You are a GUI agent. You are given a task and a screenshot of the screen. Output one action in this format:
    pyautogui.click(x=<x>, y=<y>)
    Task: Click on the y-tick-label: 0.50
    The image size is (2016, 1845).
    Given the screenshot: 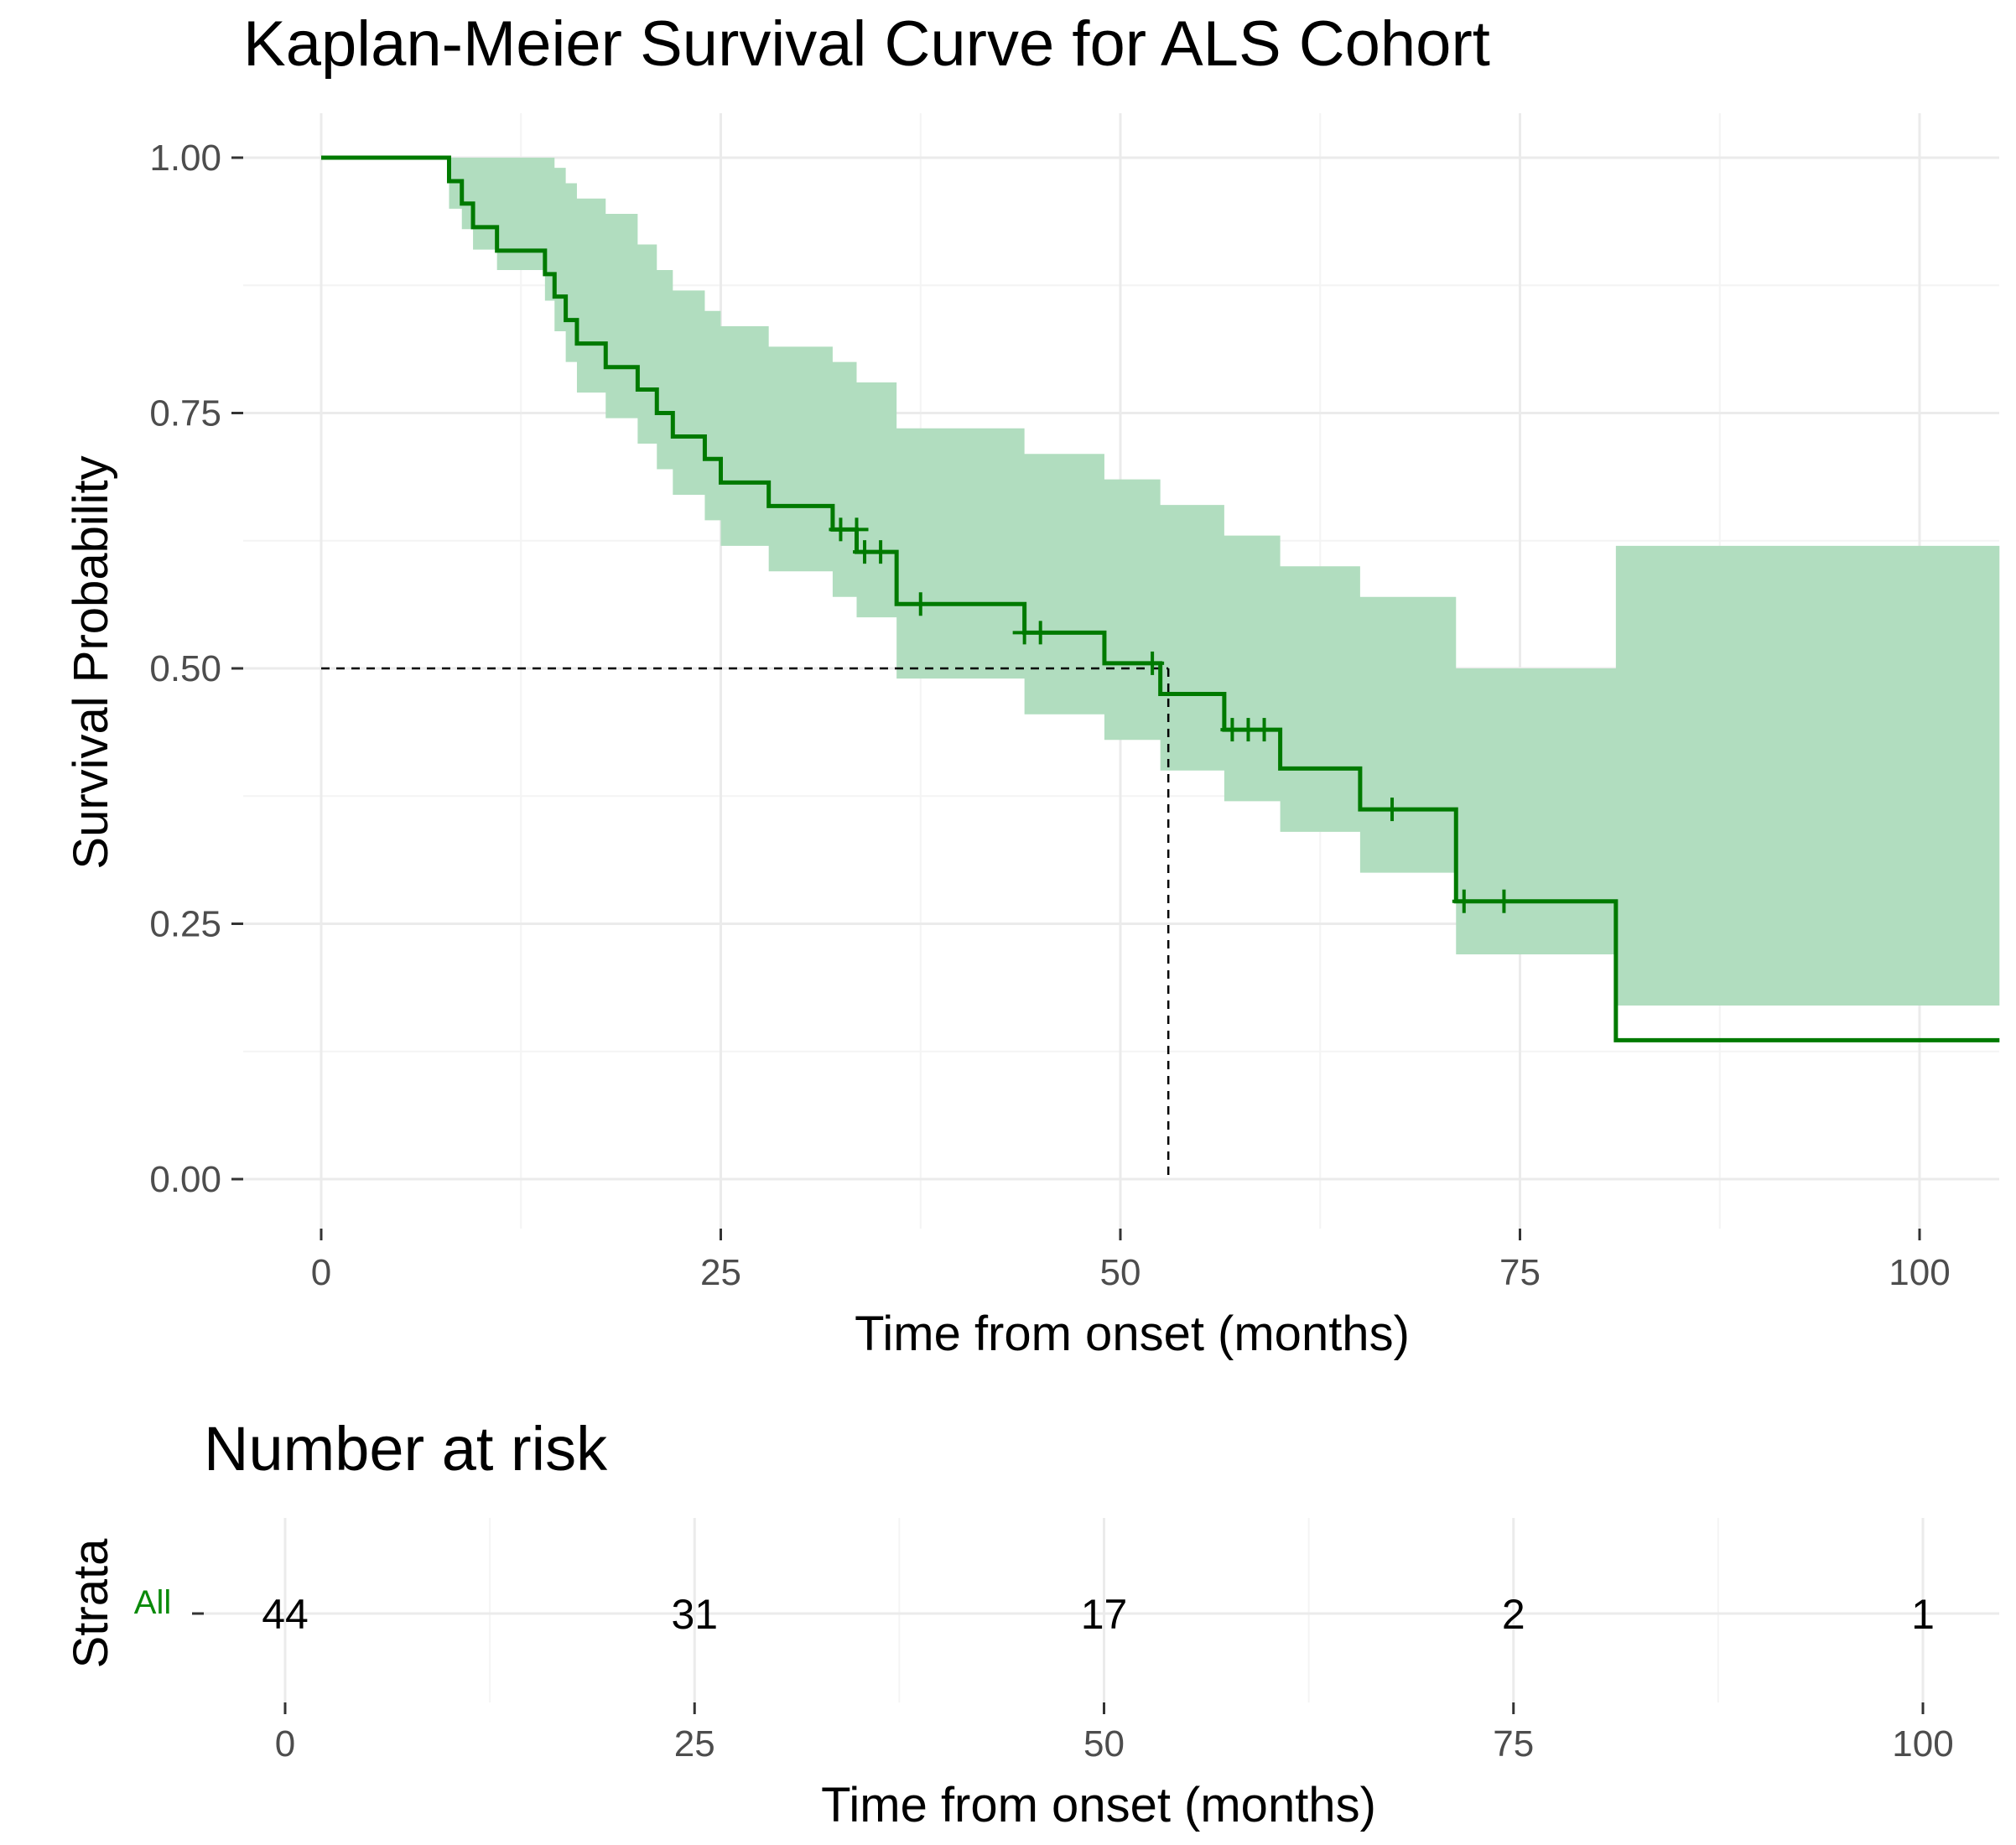 What is the action you would take?
    pyautogui.click(x=185, y=668)
    